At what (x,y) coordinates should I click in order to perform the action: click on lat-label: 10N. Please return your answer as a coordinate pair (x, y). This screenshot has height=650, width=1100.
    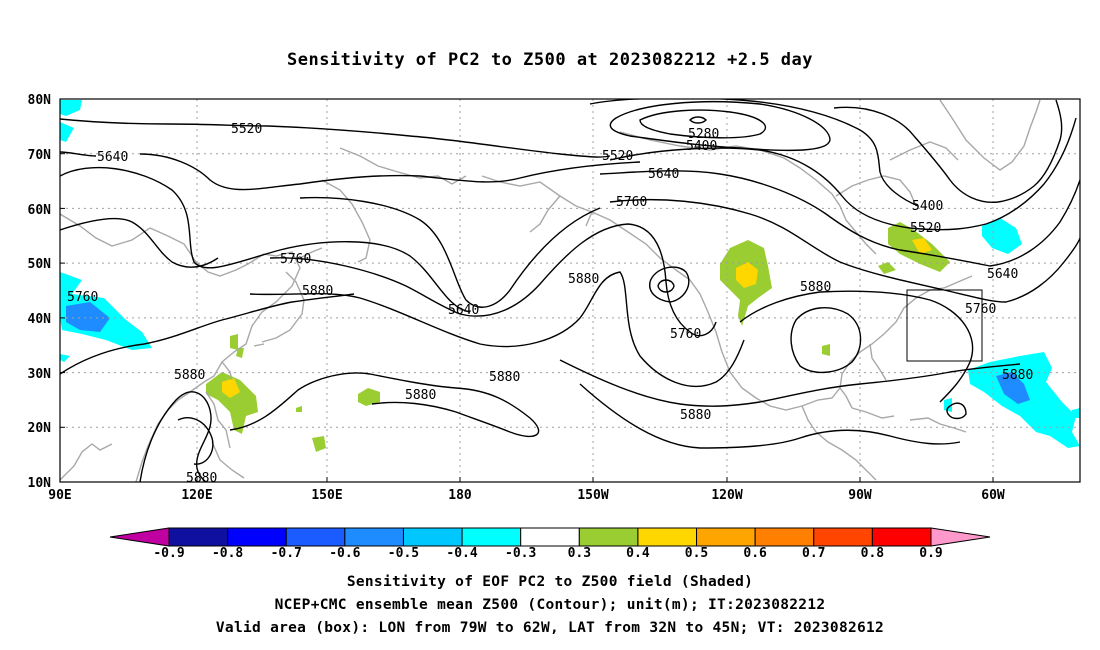
    Looking at the image, I should click on (40, 483).